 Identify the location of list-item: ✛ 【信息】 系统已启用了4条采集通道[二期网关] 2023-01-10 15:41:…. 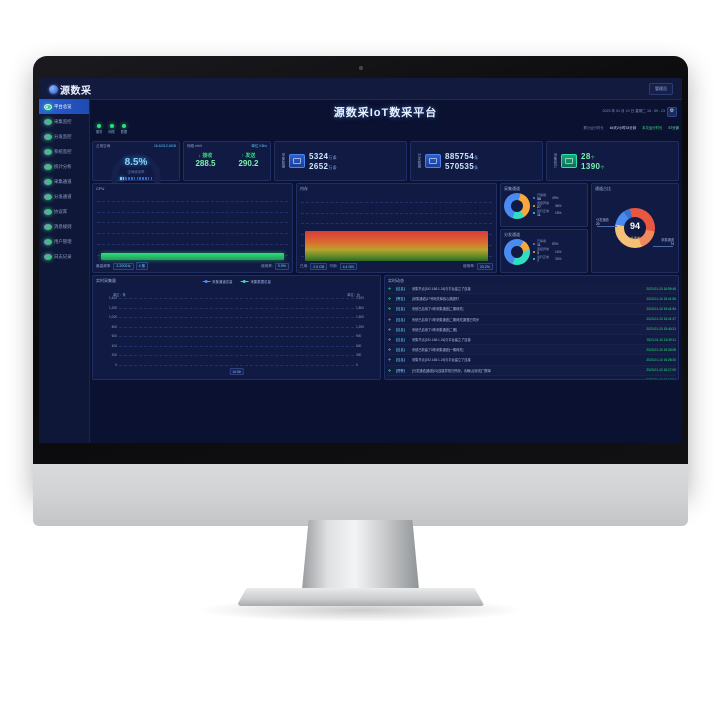
(531, 309).